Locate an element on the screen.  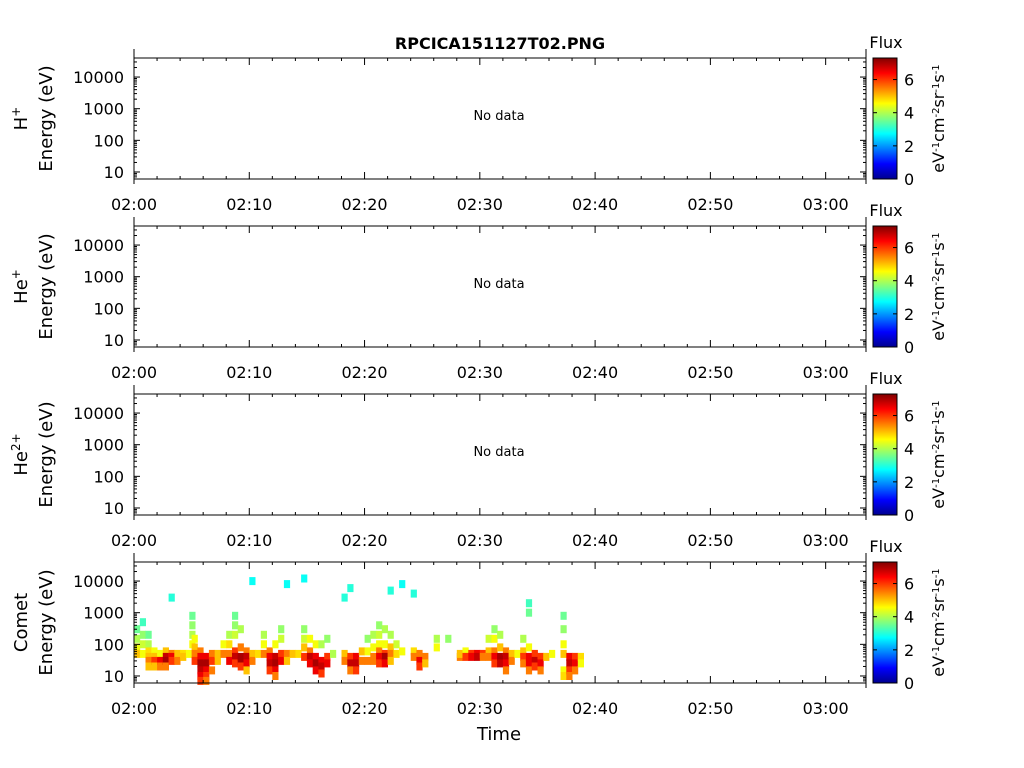
species-charge: + is located at coordinates (16, 274).